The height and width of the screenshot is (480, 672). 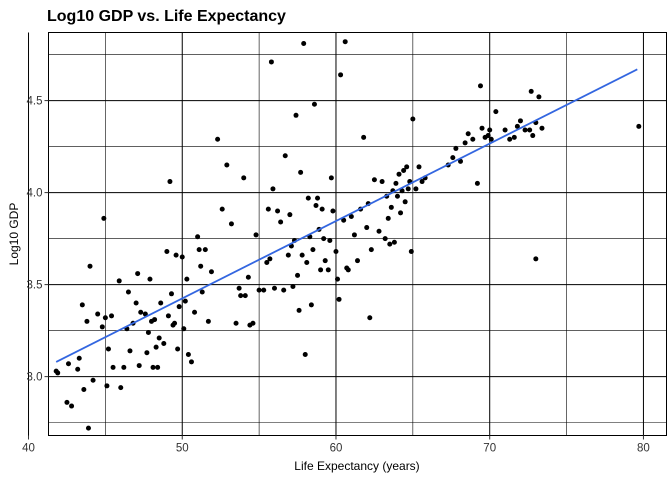 I want to click on x-axis-label: Life Expectancy (years), so click(x=356, y=466).